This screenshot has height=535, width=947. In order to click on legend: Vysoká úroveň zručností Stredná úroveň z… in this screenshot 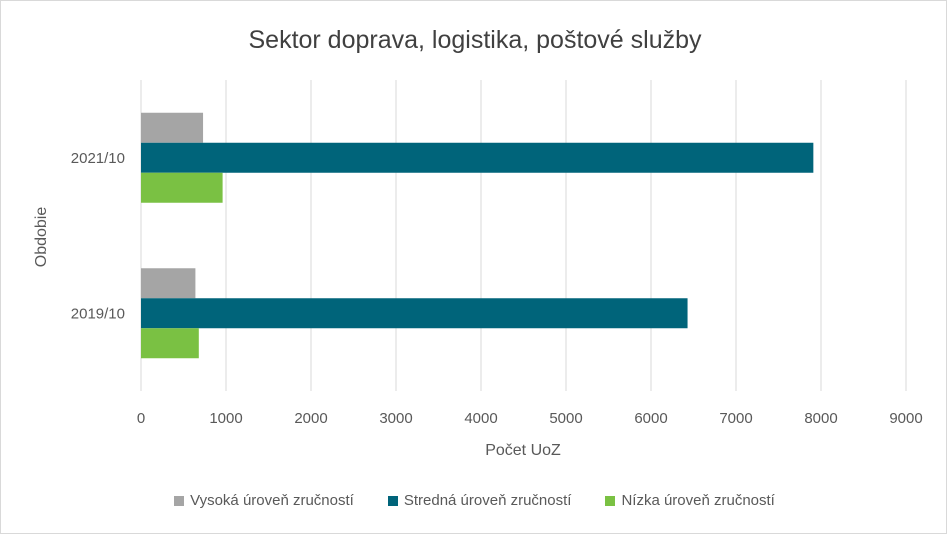, I will do `click(474, 500)`.